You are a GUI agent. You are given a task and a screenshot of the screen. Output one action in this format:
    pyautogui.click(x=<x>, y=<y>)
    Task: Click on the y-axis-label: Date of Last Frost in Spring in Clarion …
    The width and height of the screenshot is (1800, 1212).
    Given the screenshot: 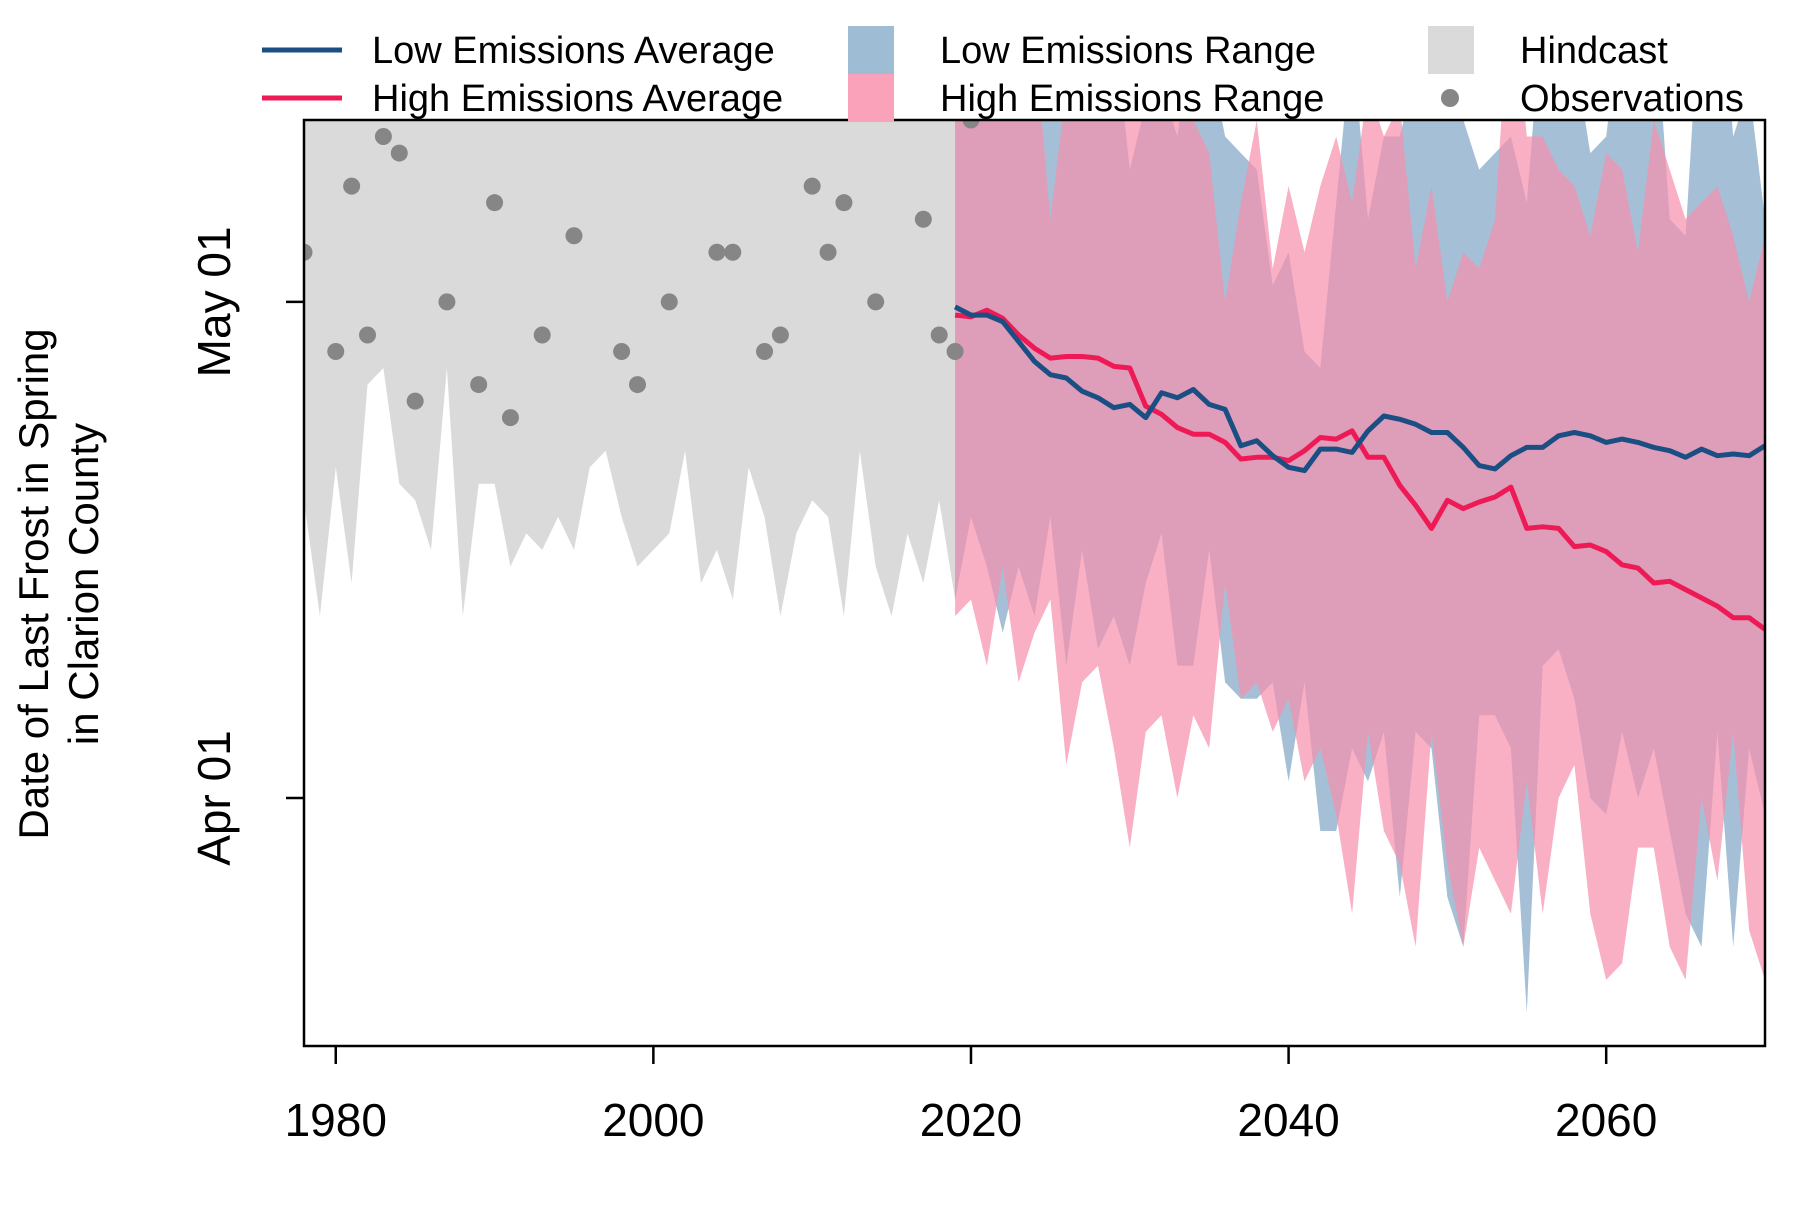 What is the action you would take?
    pyautogui.click(x=58, y=583)
    